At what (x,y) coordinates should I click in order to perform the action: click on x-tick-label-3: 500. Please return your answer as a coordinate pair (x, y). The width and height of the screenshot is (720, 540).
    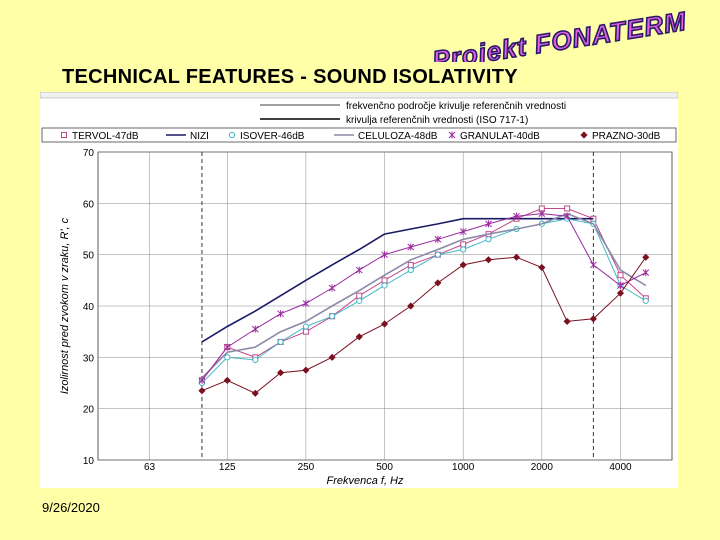
    Looking at the image, I should click on (384, 467).